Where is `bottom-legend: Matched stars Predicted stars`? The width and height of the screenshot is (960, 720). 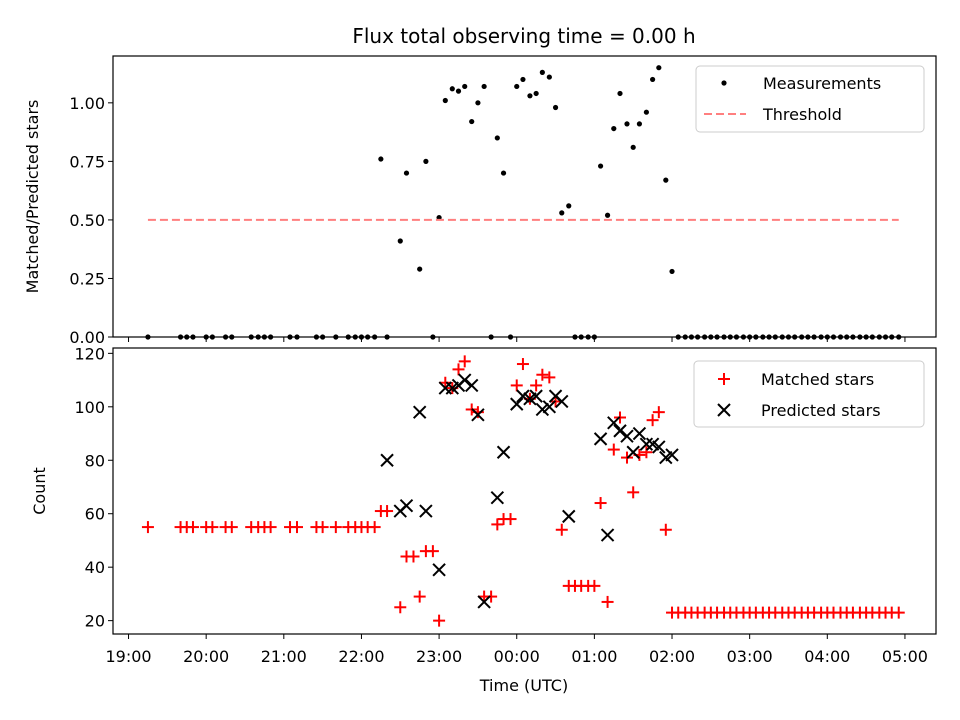 bottom-legend: Matched stars Predicted stars is located at coordinates (809, 394).